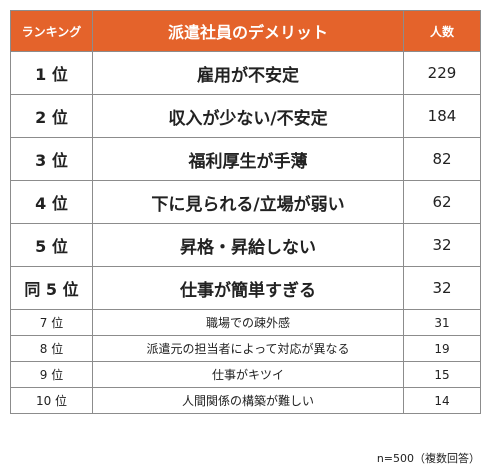  Describe the element at coordinates (51, 159) in the screenshot. I see `rank-cell: 3 位` at that location.